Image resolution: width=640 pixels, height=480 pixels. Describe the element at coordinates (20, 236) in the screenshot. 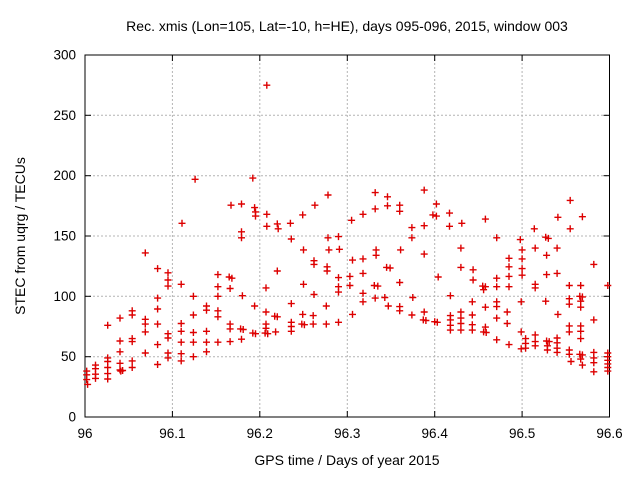

I see `y-axis-label: STEC from uqrg / TECUs` at that location.